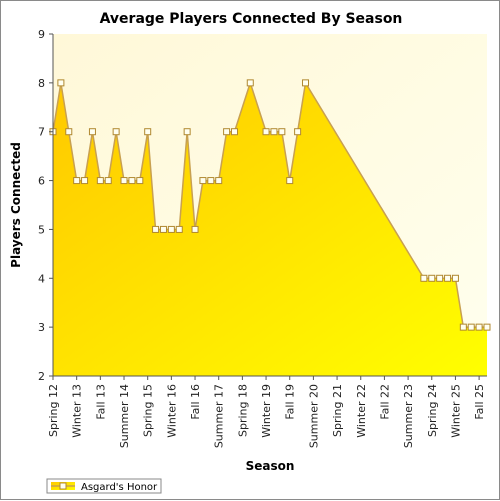 Image resolution: width=500 pixels, height=501 pixels. What do you see at coordinates (41, 83) in the screenshot?
I see `y-tick-label: 8` at bounding box center [41, 83].